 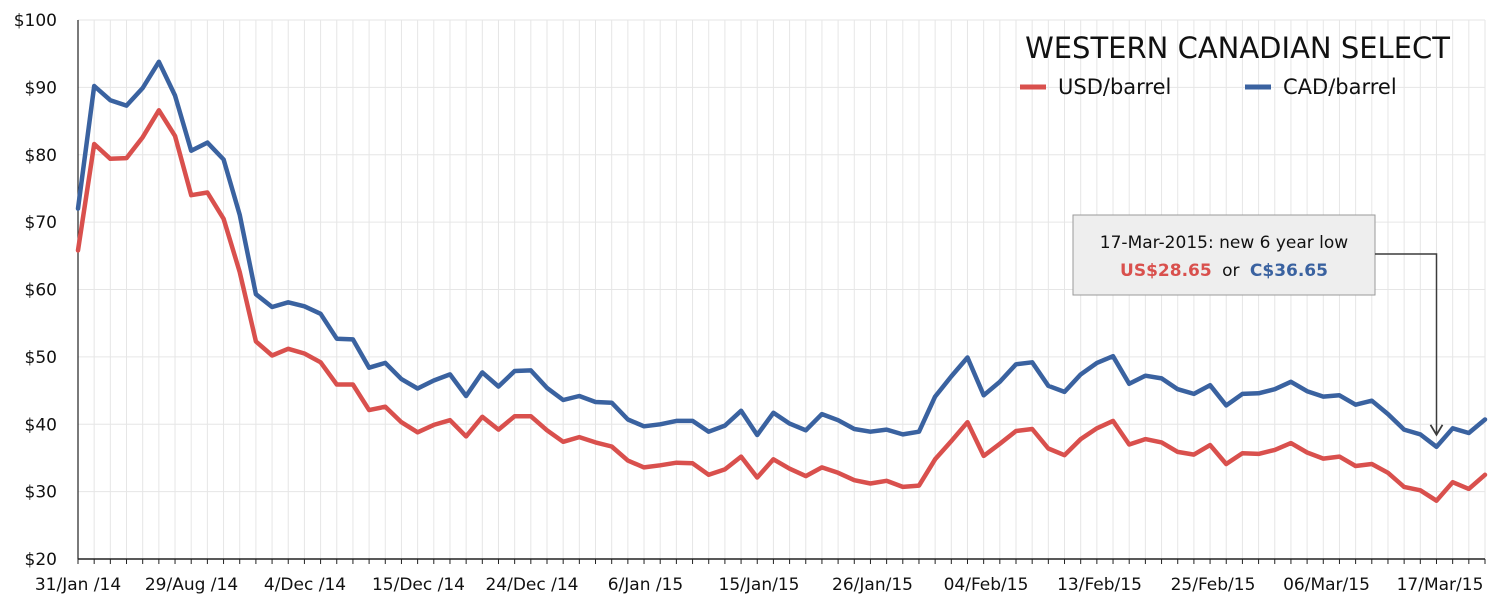 I want to click on annotation-leader-line, so click(x=1406, y=344).